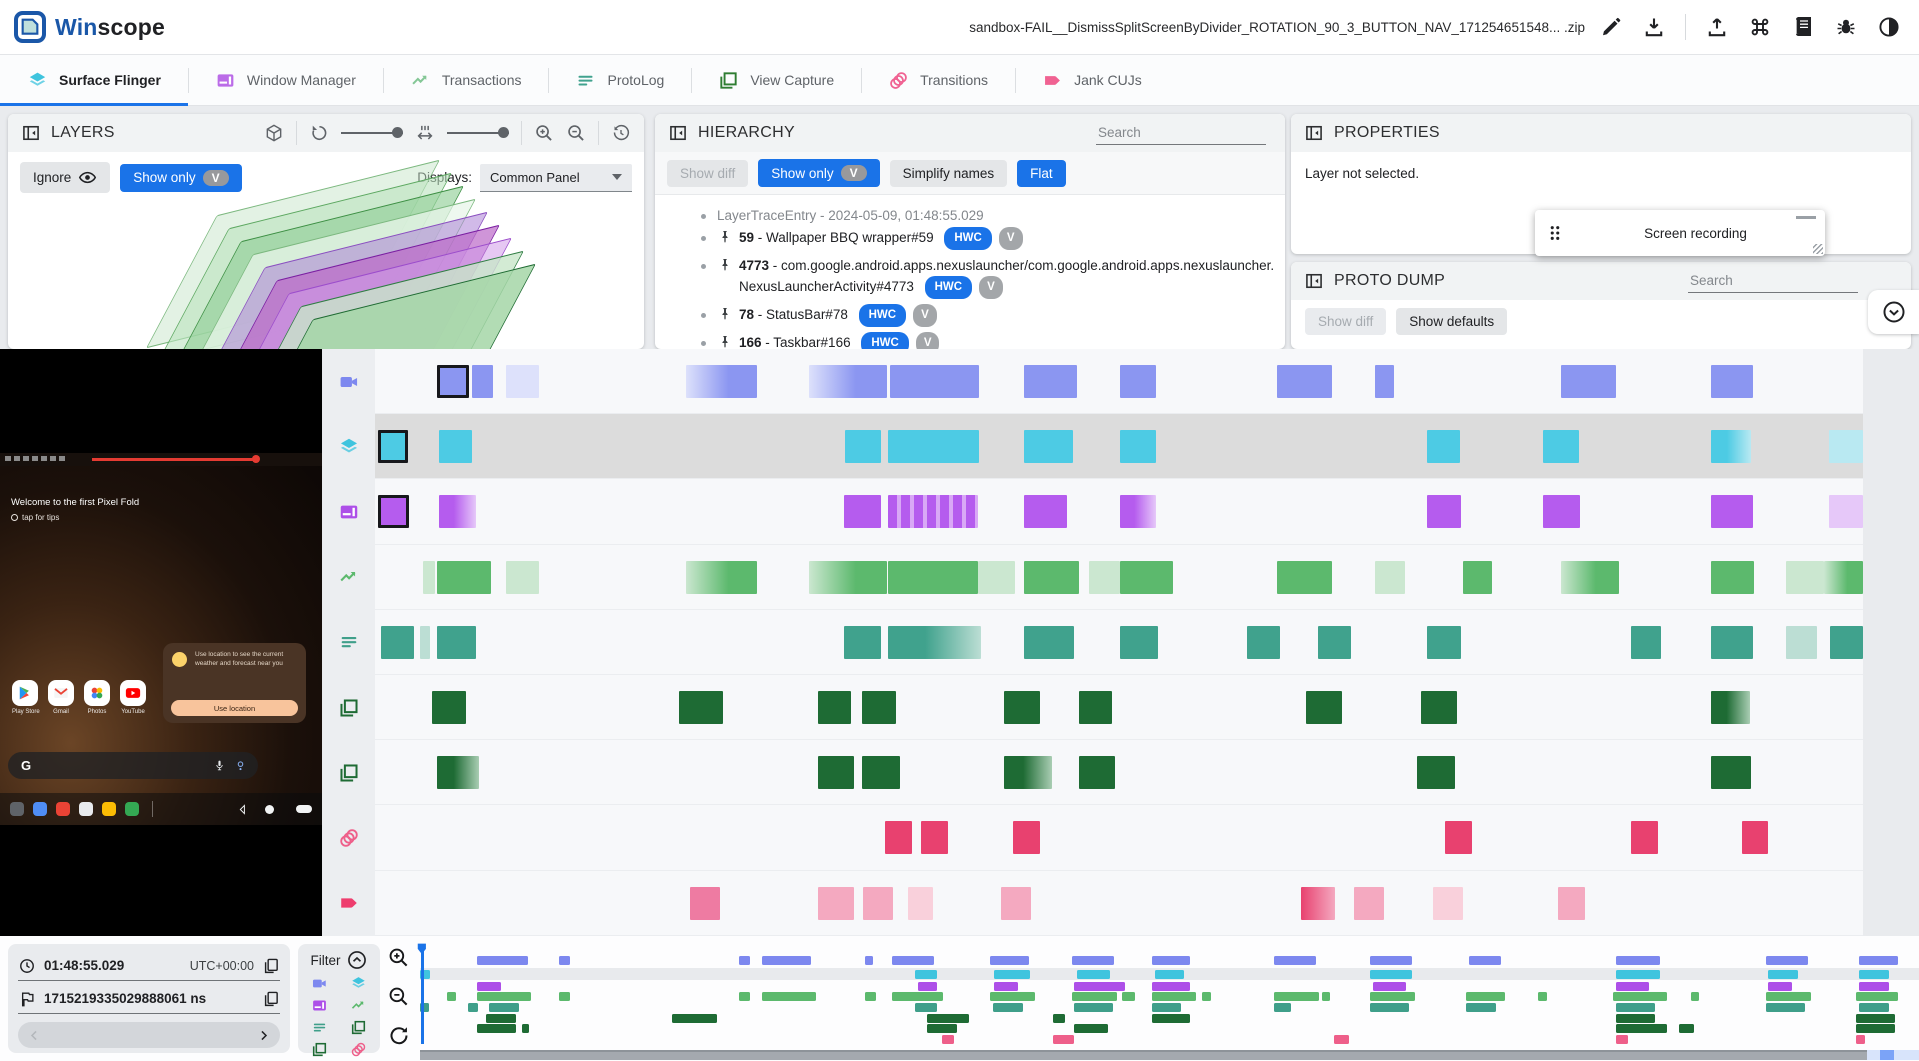 This screenshot has width=1919, height=1061. I want to click on download-traces-button, so click(1654, 27).